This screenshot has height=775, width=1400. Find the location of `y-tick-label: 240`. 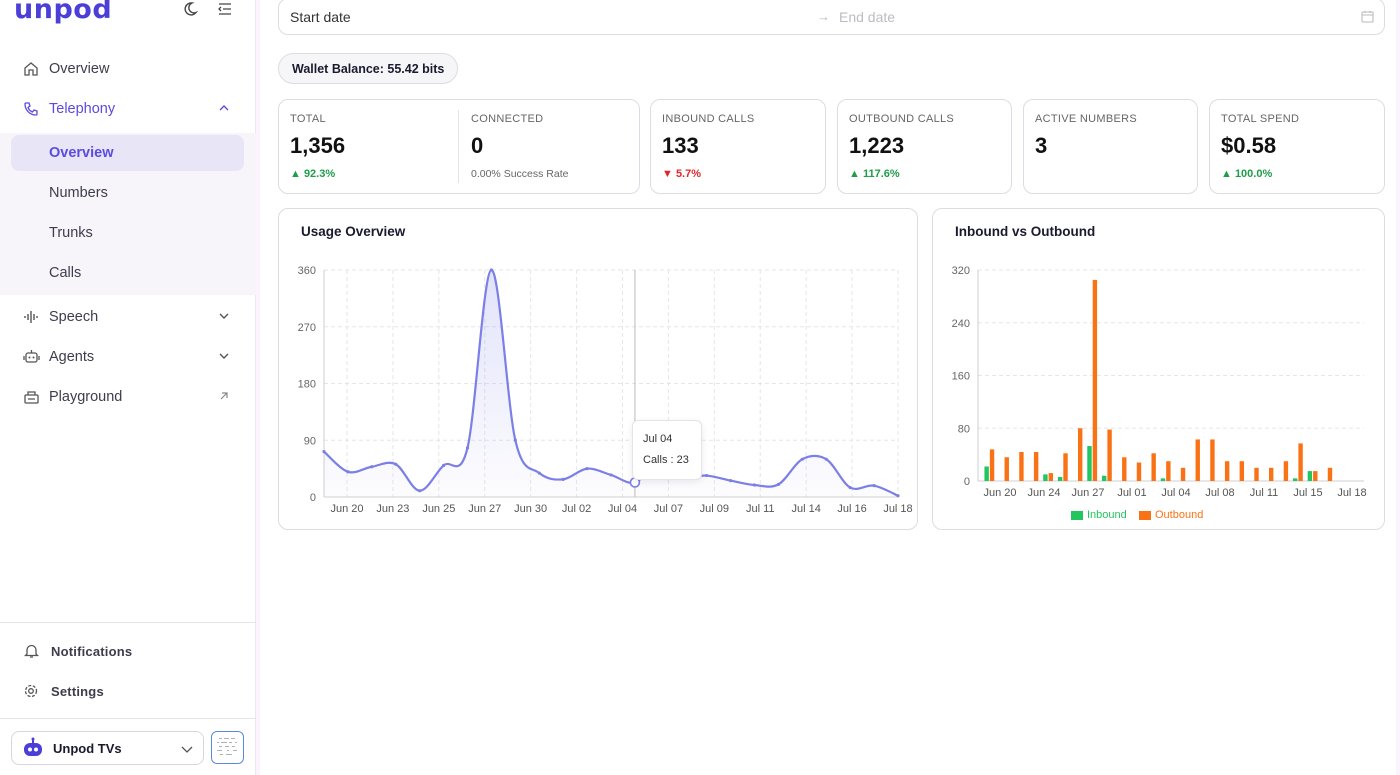

y-tick-label: 240 is located at coordinates (961, 324).